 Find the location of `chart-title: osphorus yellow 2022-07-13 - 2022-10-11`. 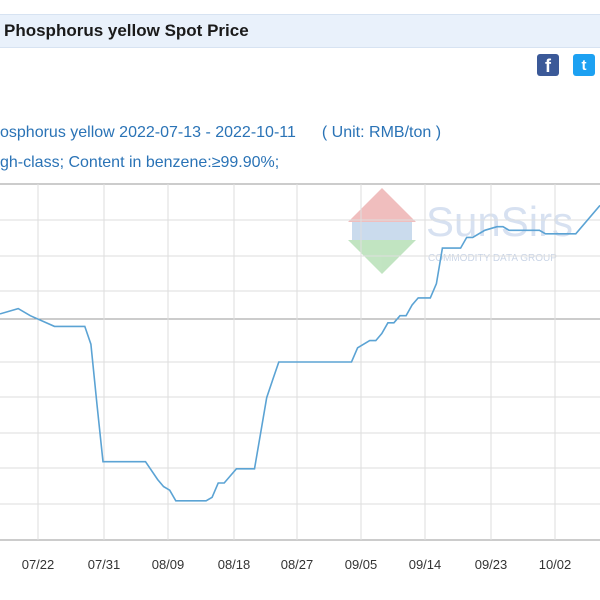

chart-title: osphorus yellow 2022-07-13 - 2022-10-11 is located at coordinates (148, 132).